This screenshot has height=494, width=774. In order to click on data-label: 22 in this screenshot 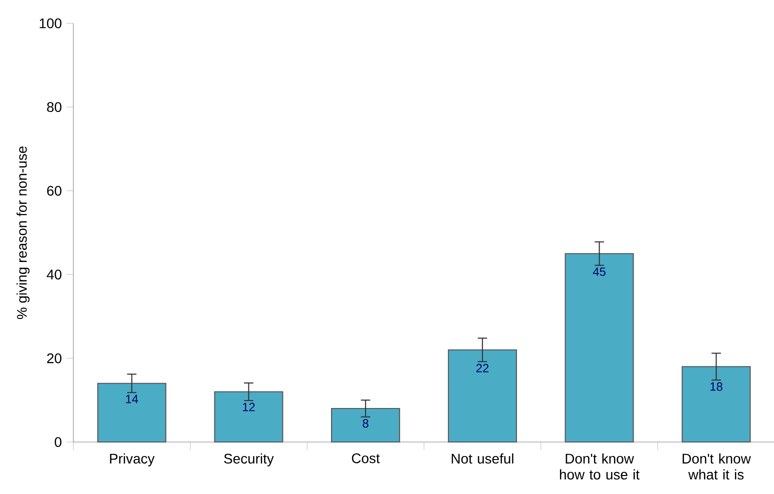, I will do `click(482, 368)`.